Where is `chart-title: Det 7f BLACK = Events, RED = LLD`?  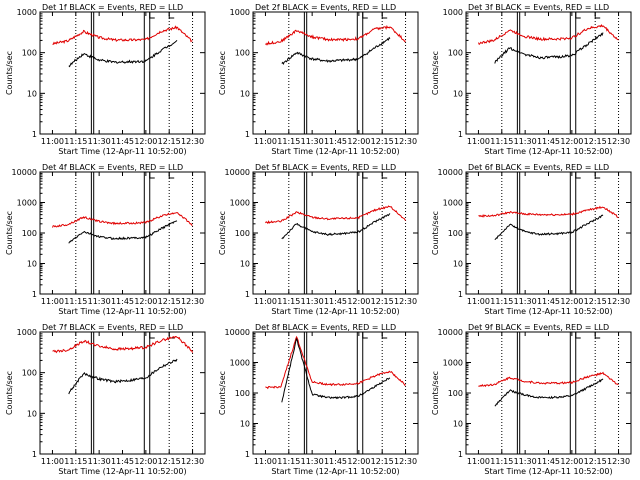
chart-title: Det 7f BLACK = Events, RED = LLD is located at coordinates (112, 327).